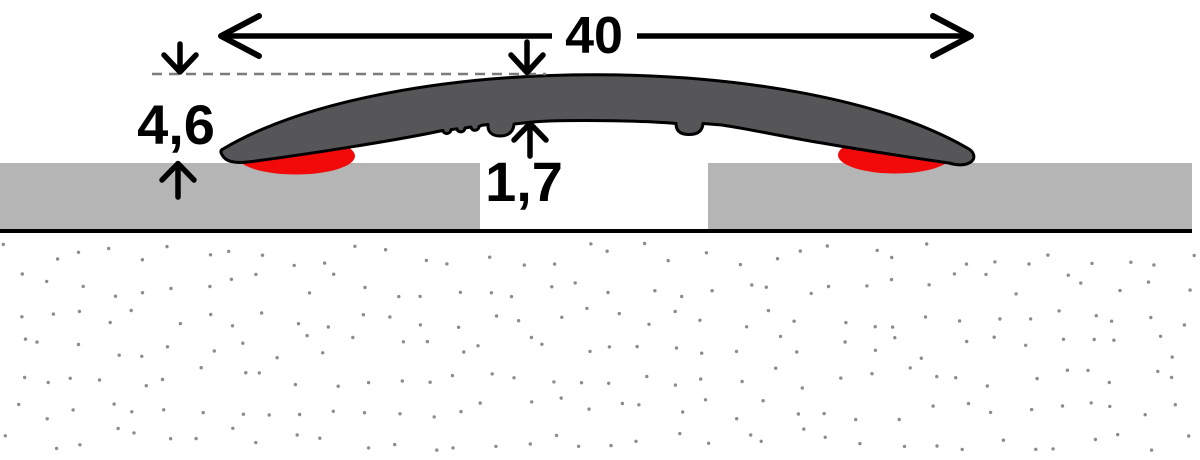 The image size is (1200, 460). I want to click on width-dimension: 40, so click(596, 36).